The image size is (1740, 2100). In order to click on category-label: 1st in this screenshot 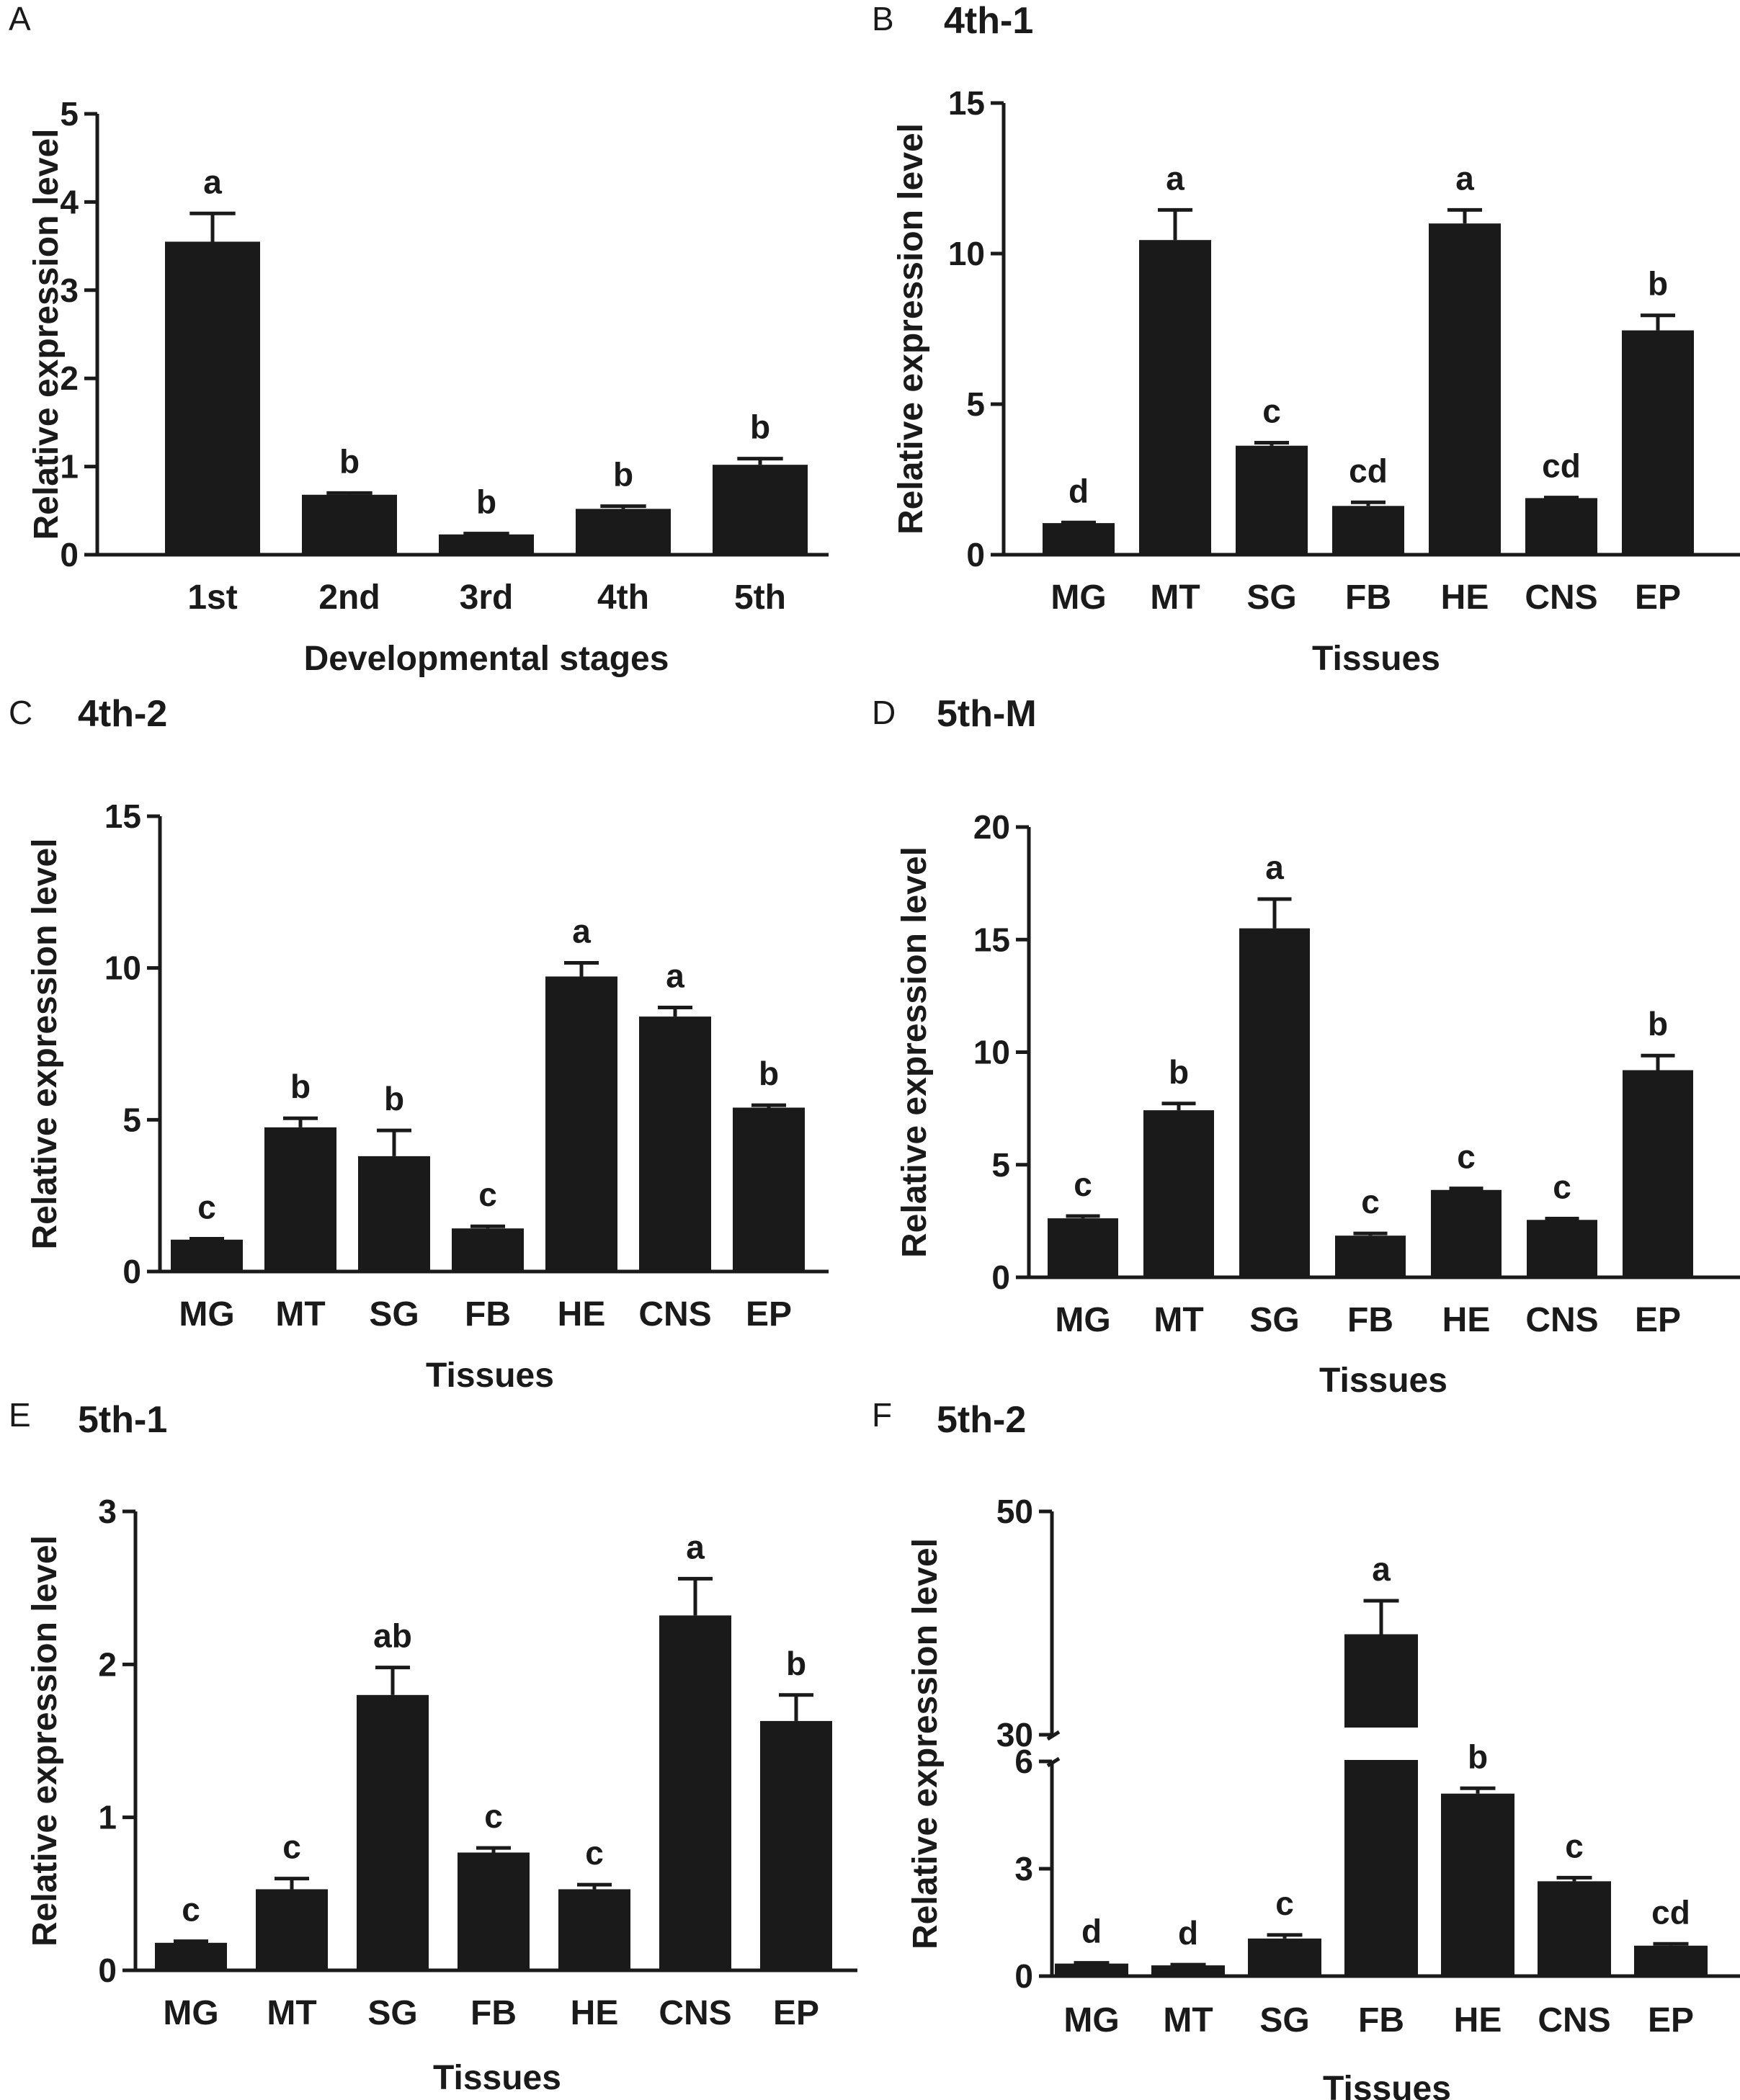, I will do `click(212, 597)`.